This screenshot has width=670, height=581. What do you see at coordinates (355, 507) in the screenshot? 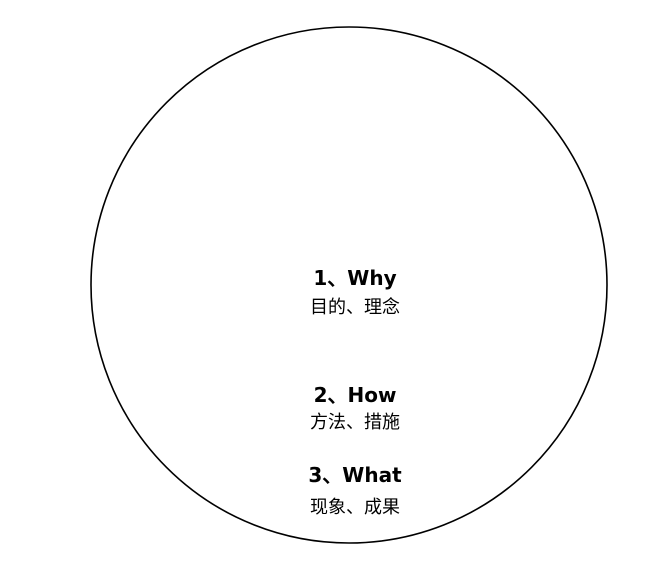
I see `what-subtitle: 现象、成果` at bounding box center [355, 507].